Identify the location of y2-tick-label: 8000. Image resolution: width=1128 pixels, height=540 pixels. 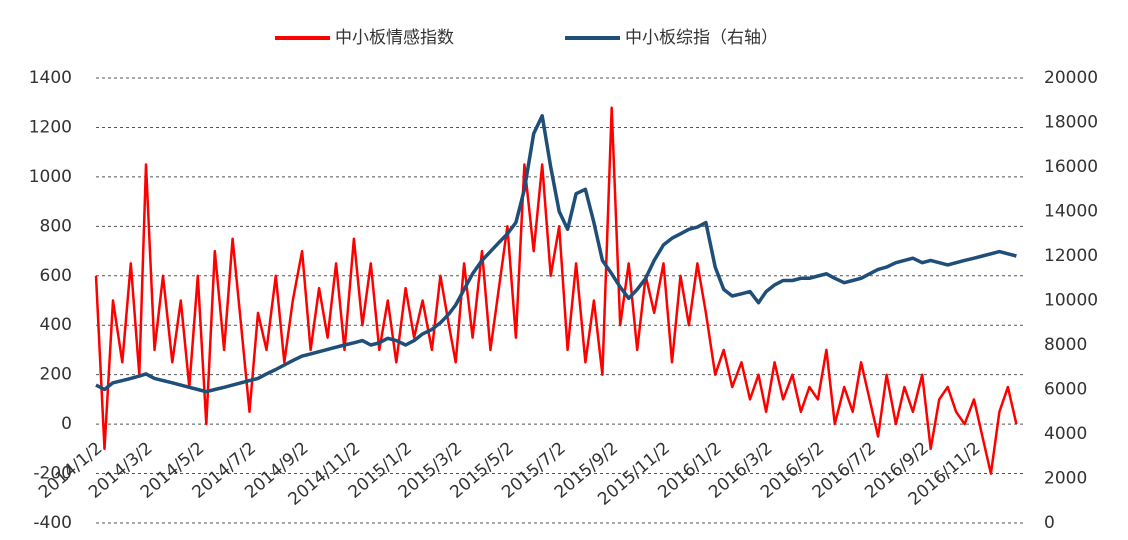
(1065, 345).